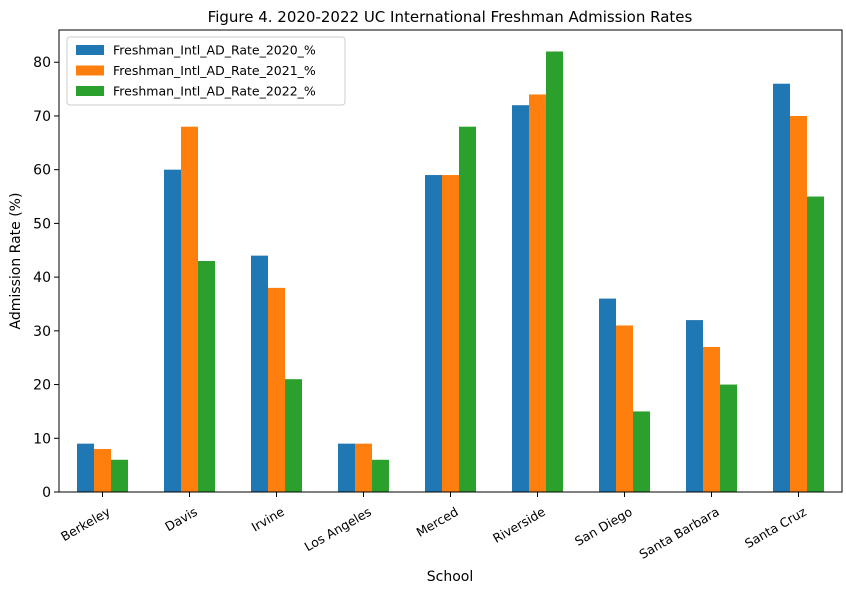 The image size is (846, 594). I want to click on x-tick-label: Santa Barbara, so click(679, 533).